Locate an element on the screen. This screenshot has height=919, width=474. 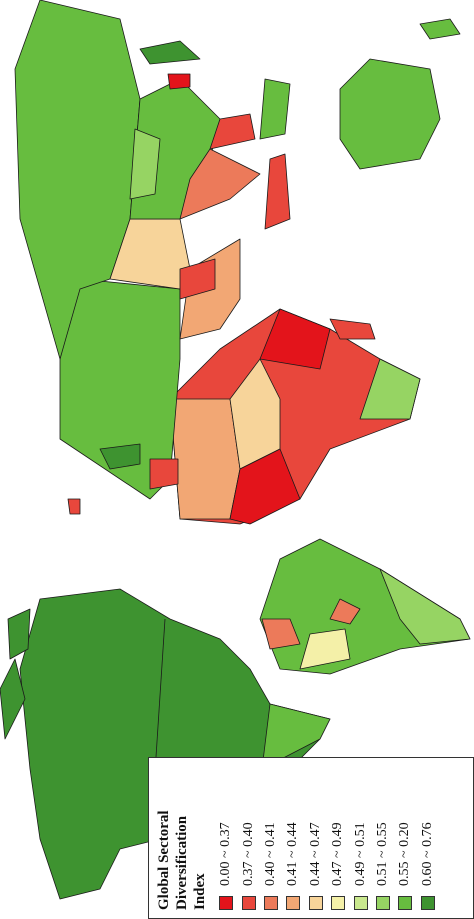
legend-label: 0.44 ~ 0.47 is located at coordinates (315, 854).